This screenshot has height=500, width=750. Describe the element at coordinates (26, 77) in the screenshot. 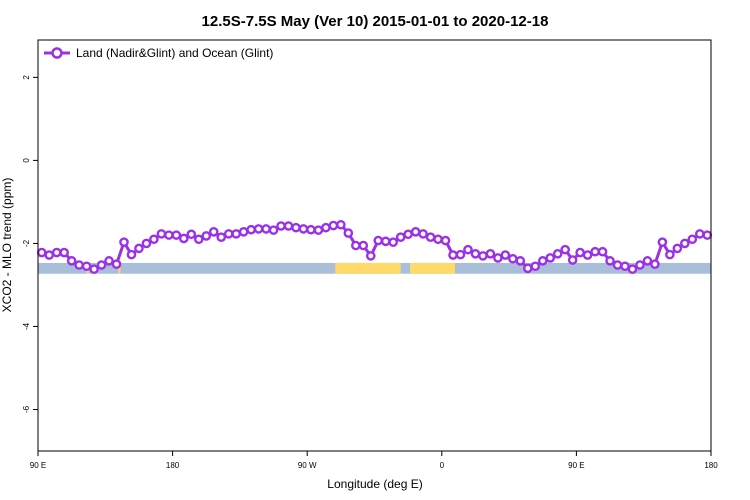

I see `y-tick-label: 2` at that location.